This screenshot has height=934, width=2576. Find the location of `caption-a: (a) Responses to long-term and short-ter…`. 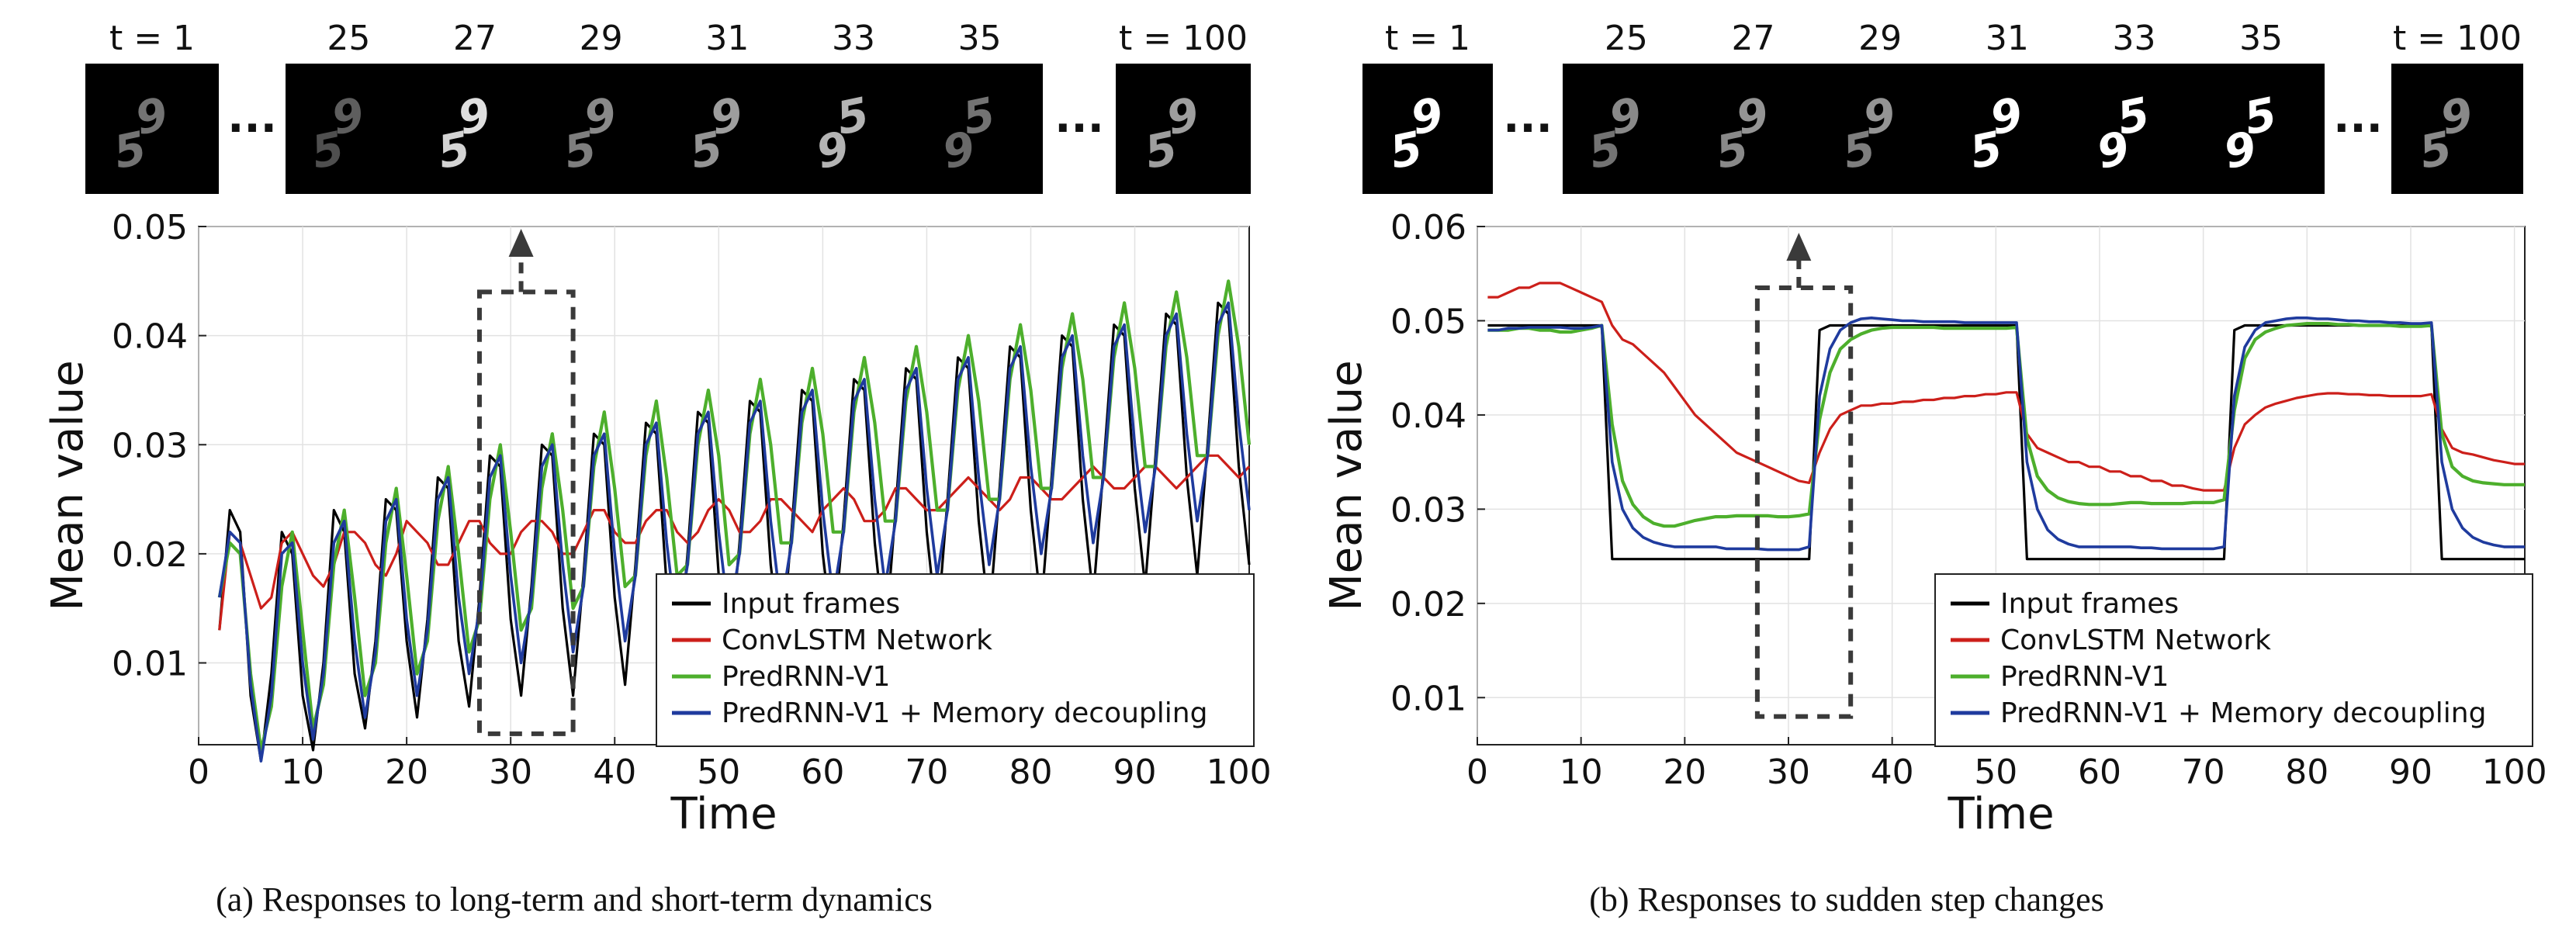

caption-a: (a) Responses to long-term and short-ter… is located at coordinates (574, 899).